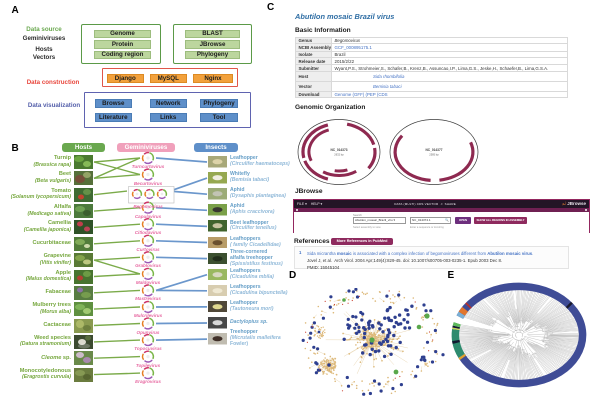 The image size is (600, 400). What do you see at coordinates (434, 155) in the screenshot?
I see `svg-text: 2585 bp` at bounding box center [434, 155].